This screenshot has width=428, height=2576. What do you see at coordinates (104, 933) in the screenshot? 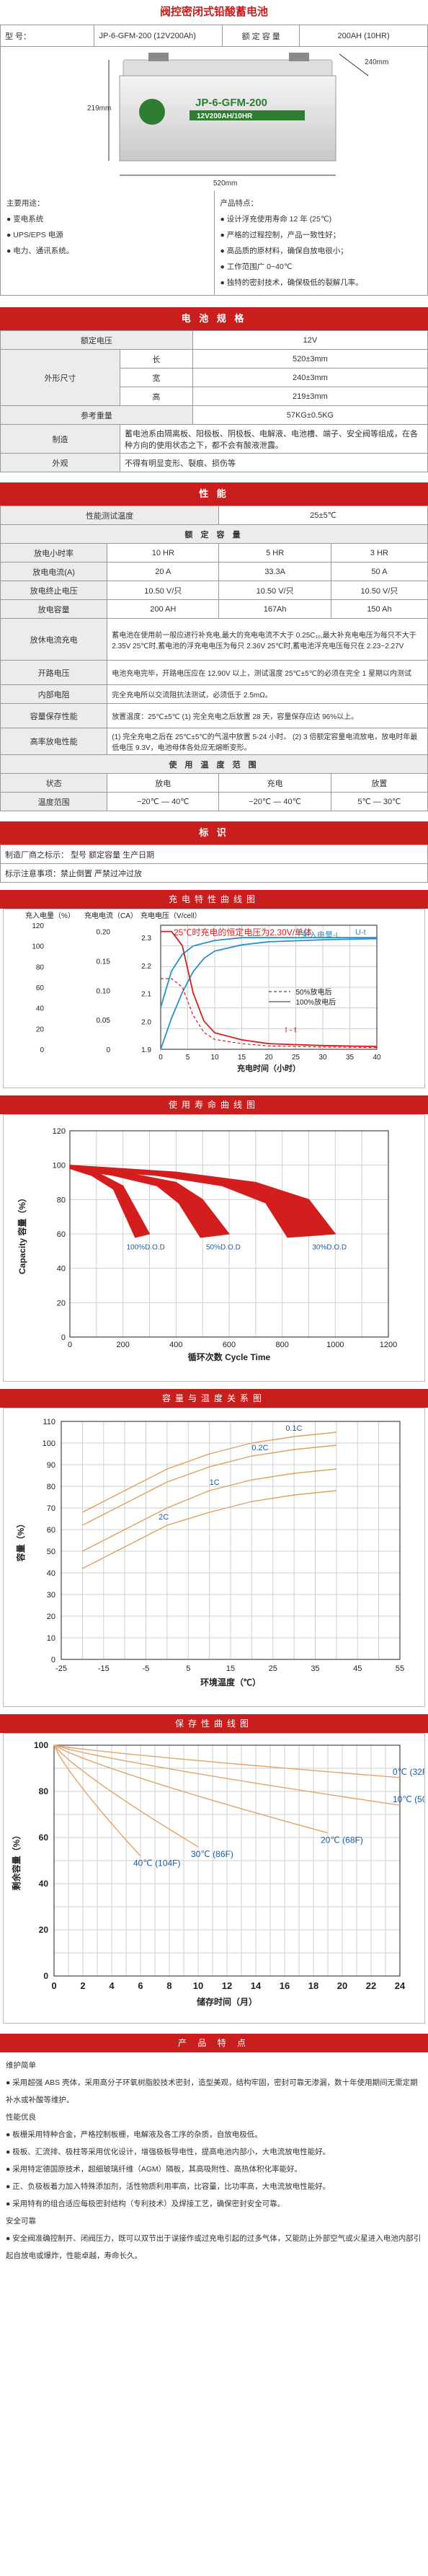
I see `current-tick-label: 0.20` at bounding box center [104, 933].